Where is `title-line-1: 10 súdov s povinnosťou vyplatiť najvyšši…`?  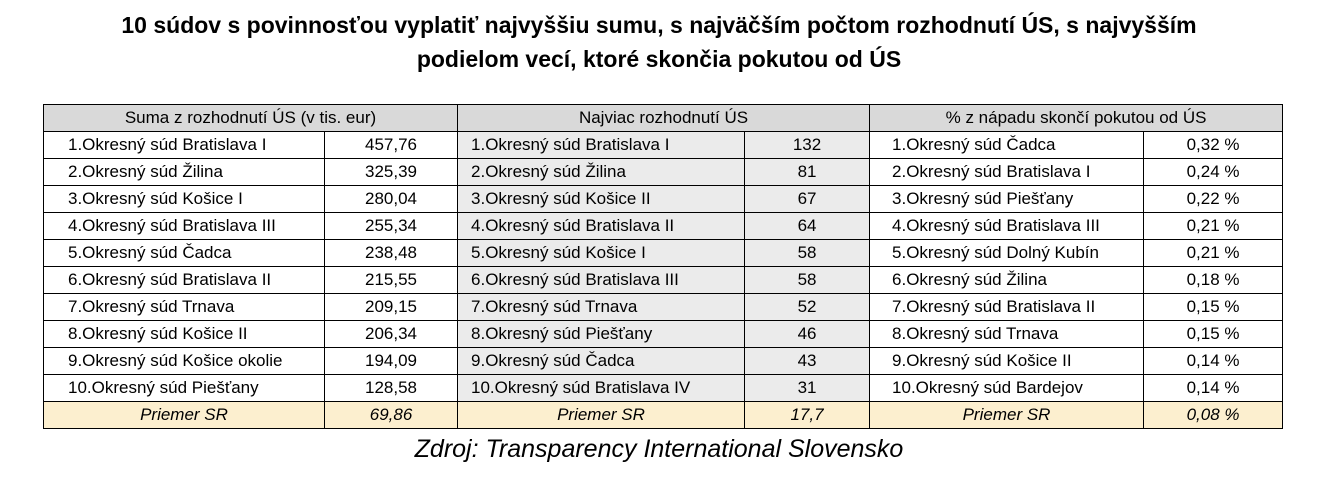
title-line-1: 10 súdov s povinnosťou vyplatiť najvyšši… is located at coordinates (659, 25).